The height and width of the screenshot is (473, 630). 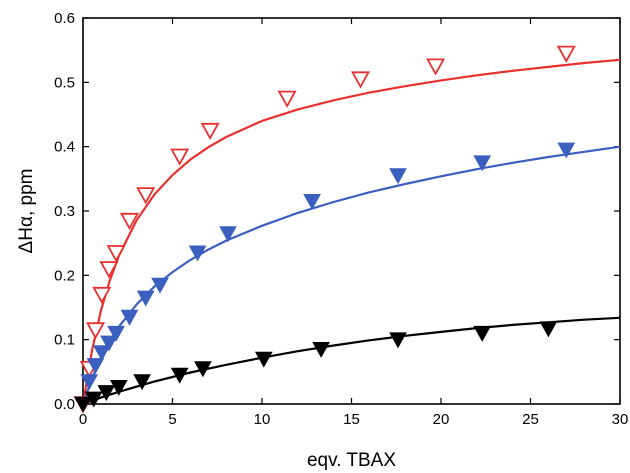 What do you see at coordinates (26, 211) in the screenshot?
I see `y-axis-label: ΔHα, ppm` at bounding box center [26, 211].